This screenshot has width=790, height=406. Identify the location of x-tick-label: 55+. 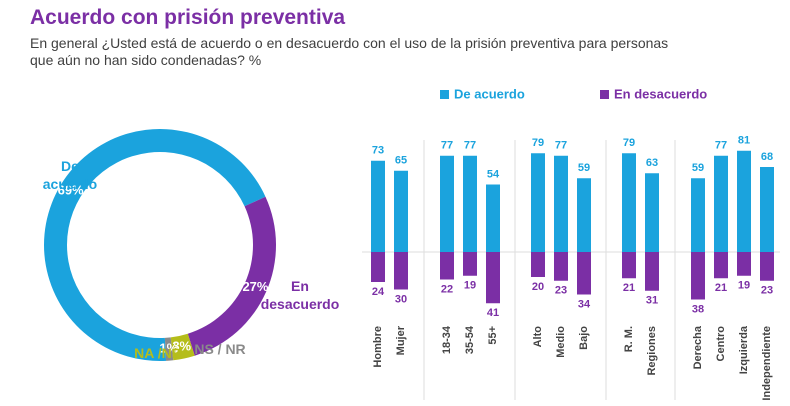
(493, 335).